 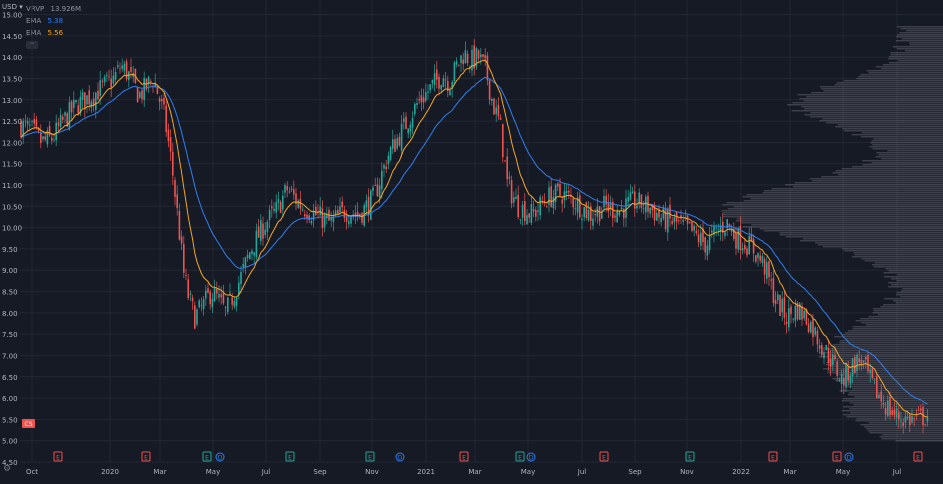 What do you see at coordinates (635, 472) in the screenshot?
I see `x-tick-label: Sep` at bounding box center [635, 472].